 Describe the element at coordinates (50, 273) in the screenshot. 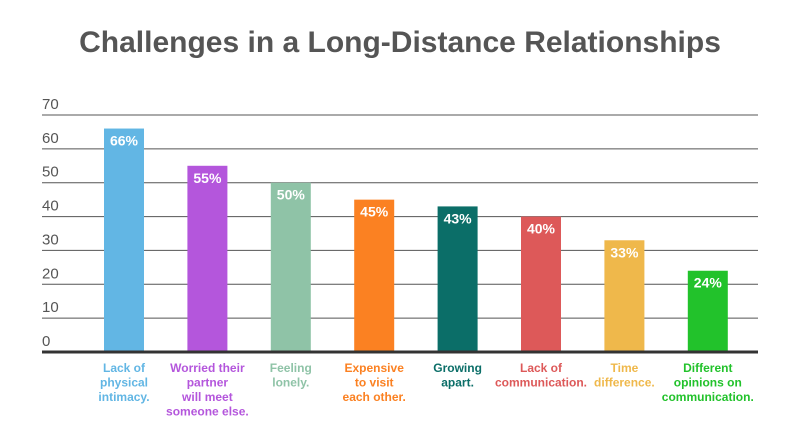

I see `y-tick-label: 20` at that location.